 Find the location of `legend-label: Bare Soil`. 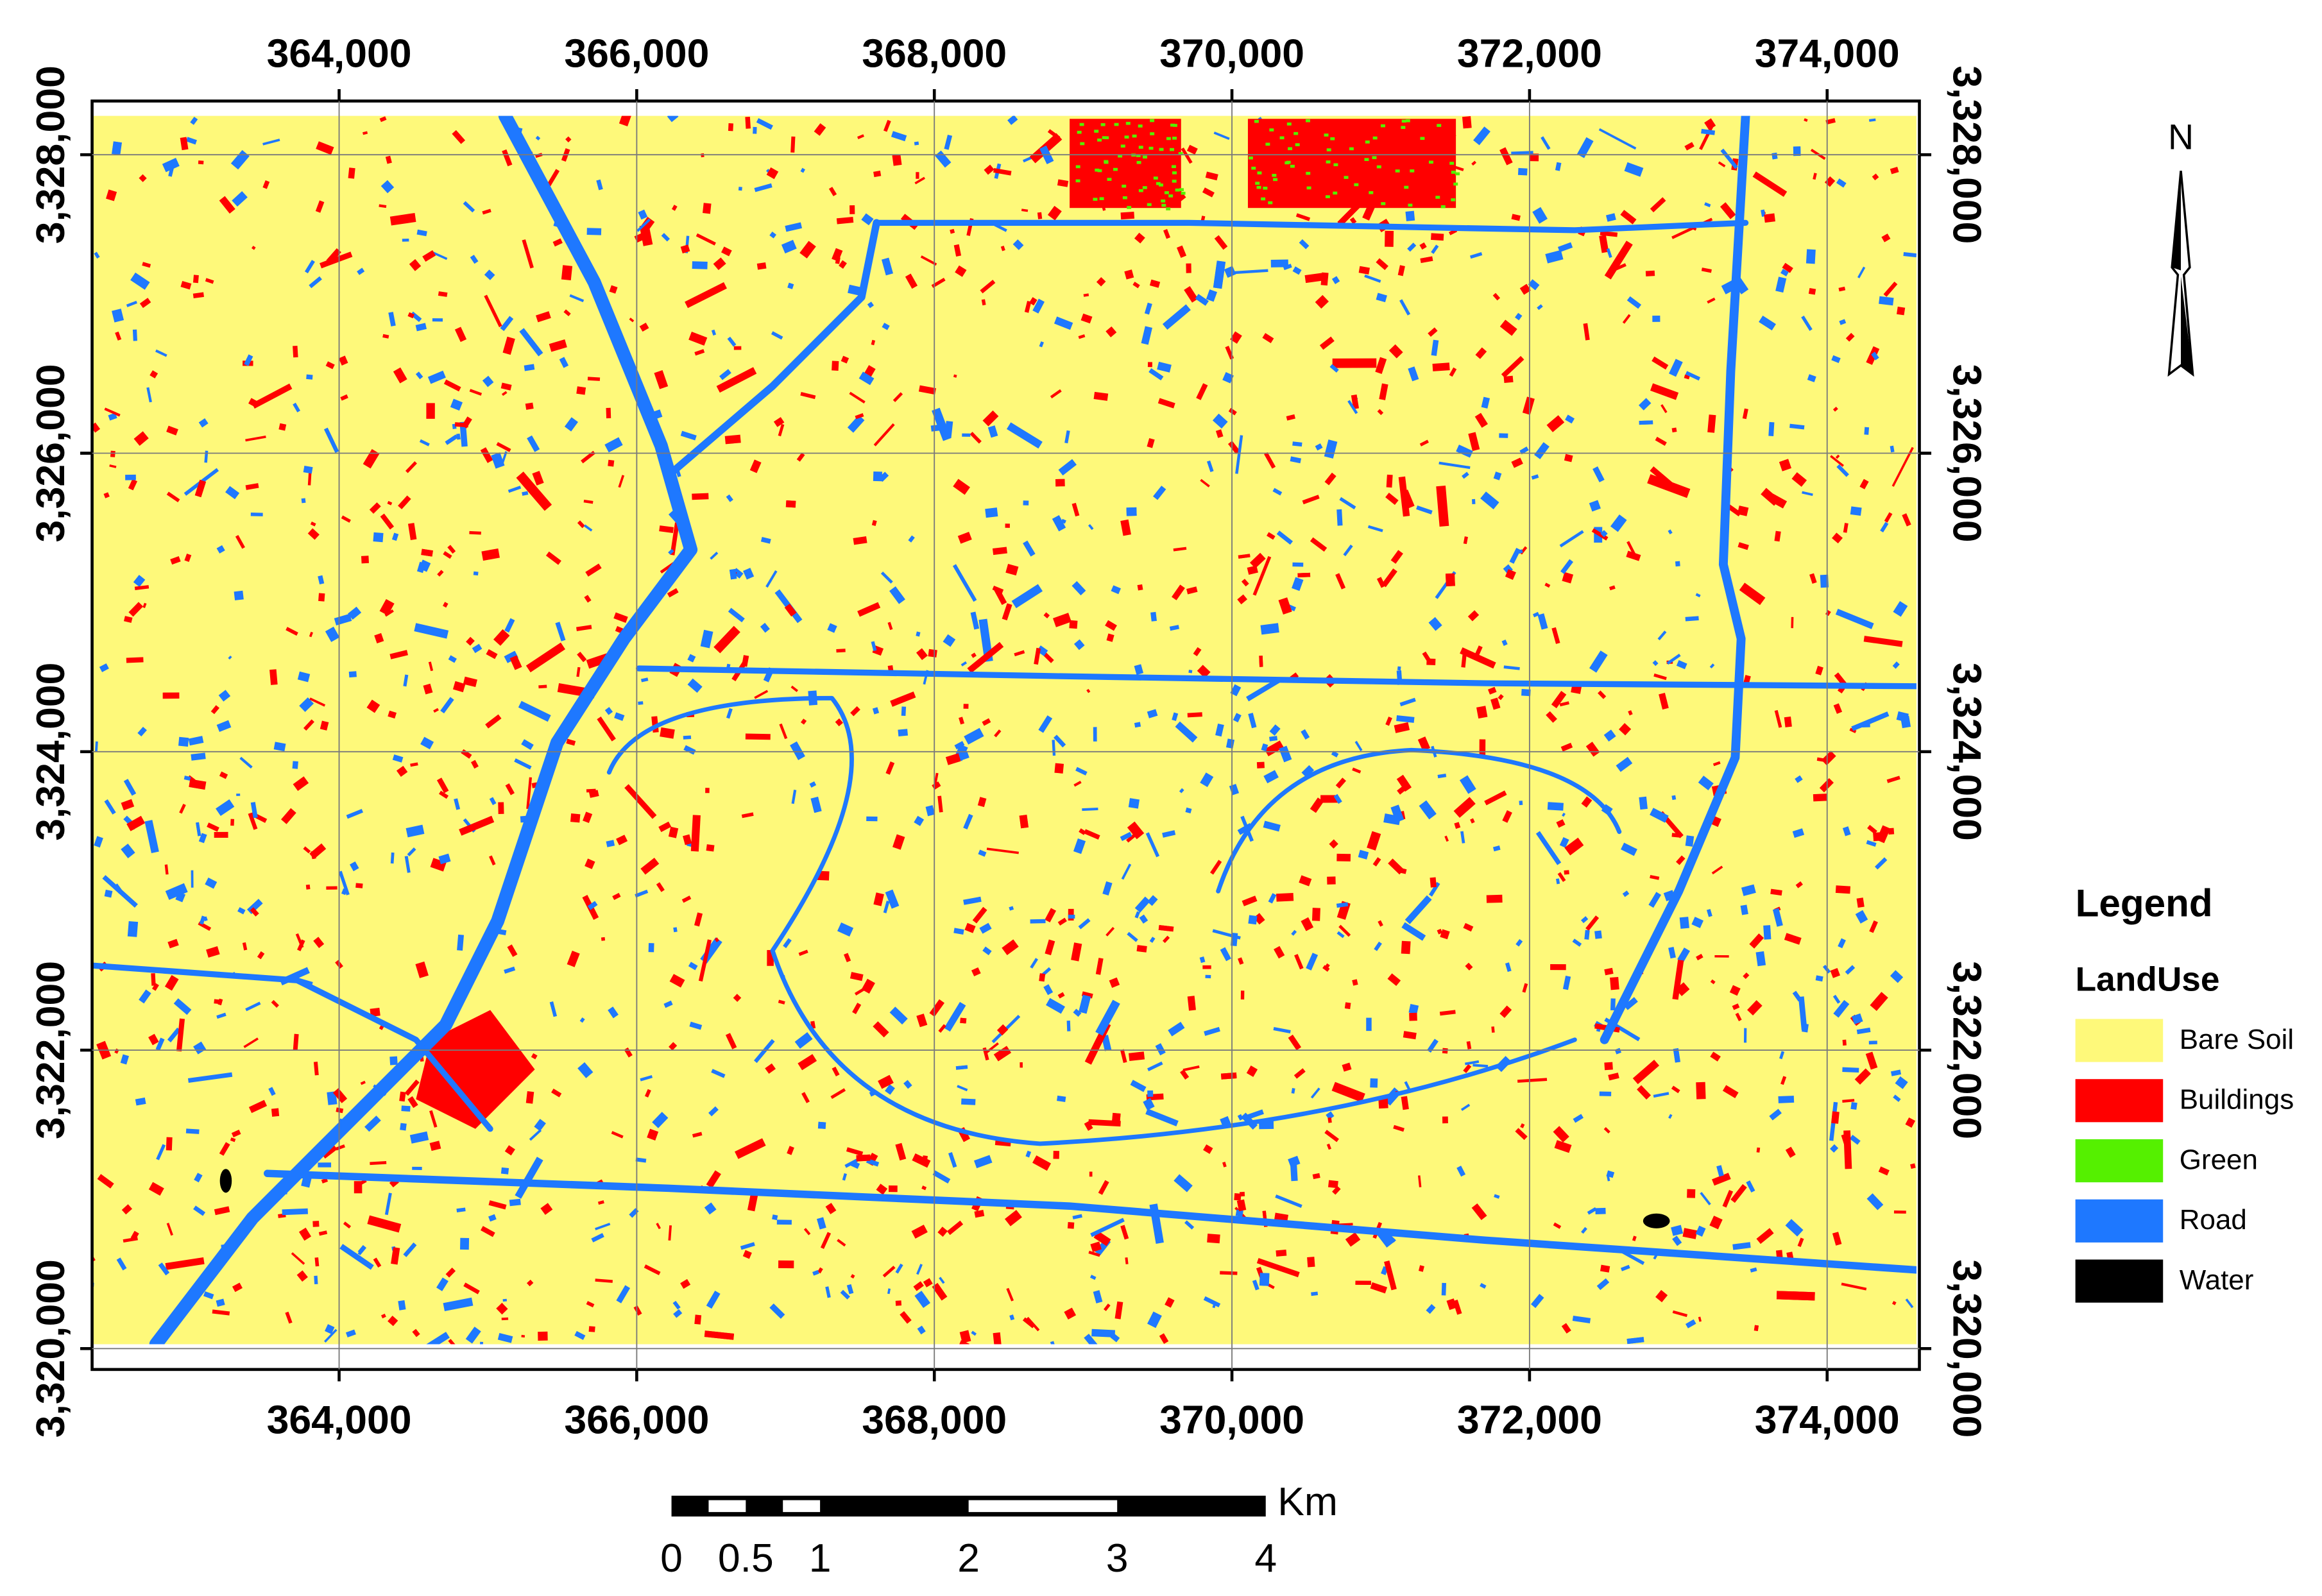

legend-label: Bare Soil is located at coordinates (2237, 1039).